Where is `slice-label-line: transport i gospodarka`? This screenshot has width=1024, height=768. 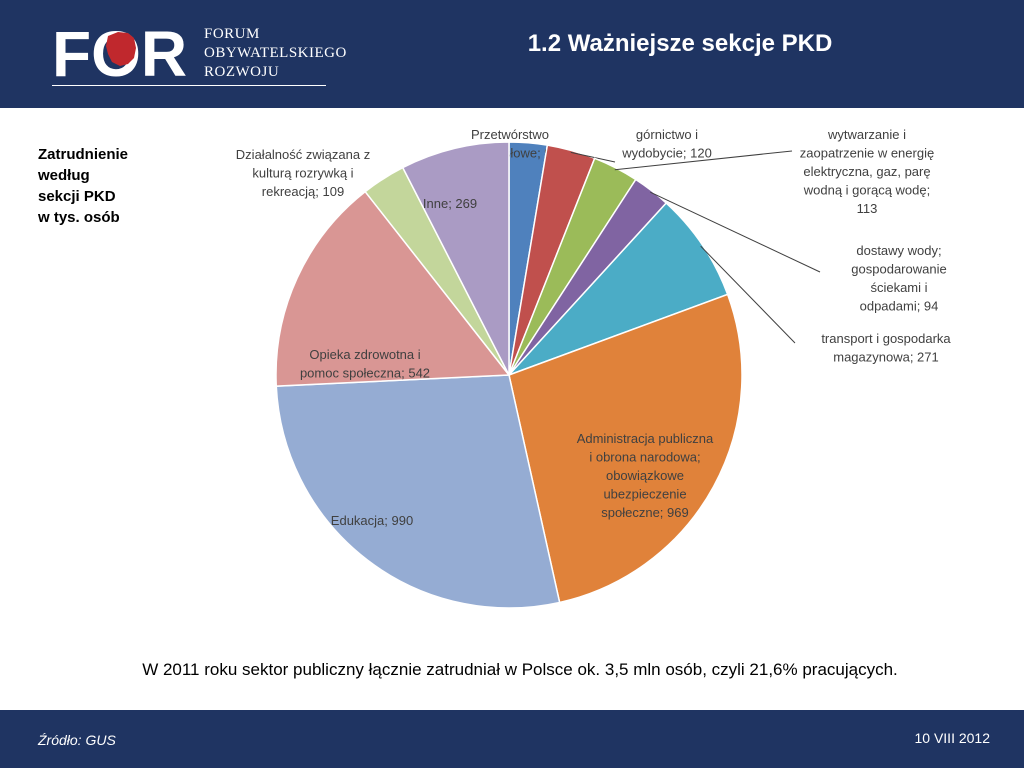 slice-label-line: transport i gospodarka is located at coordinates (886, 338).